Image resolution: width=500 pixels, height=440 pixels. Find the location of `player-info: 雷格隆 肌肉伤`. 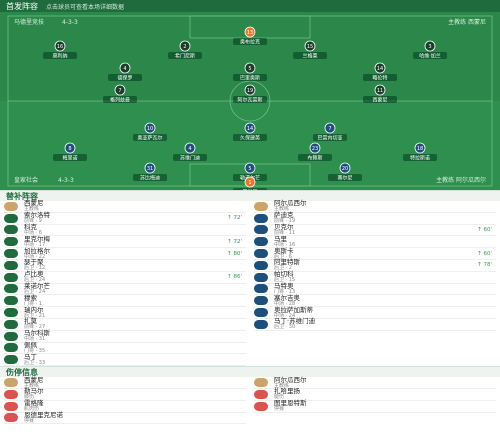

player-info: 雷格隆 肌肉伤 is located at coordinates (34, 406).